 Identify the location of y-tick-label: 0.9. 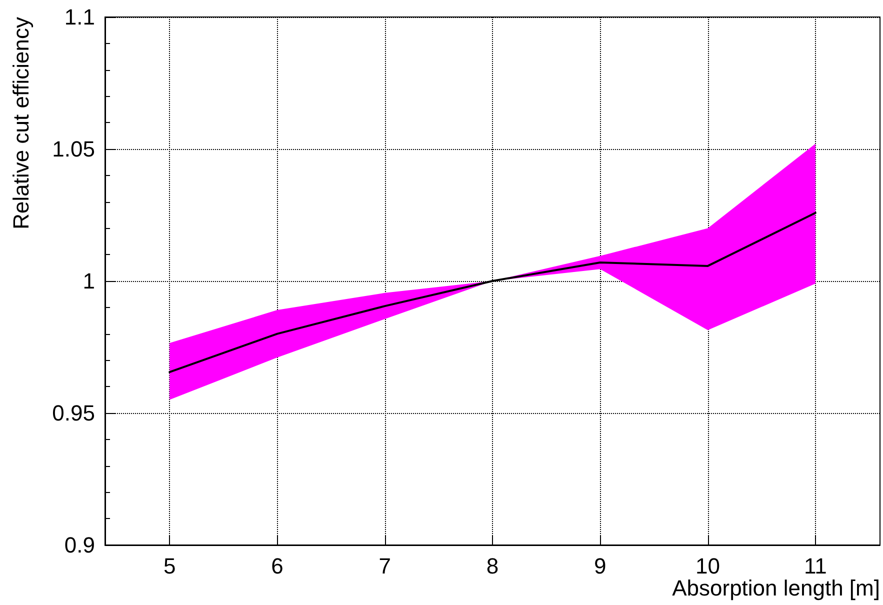
(79, 545).